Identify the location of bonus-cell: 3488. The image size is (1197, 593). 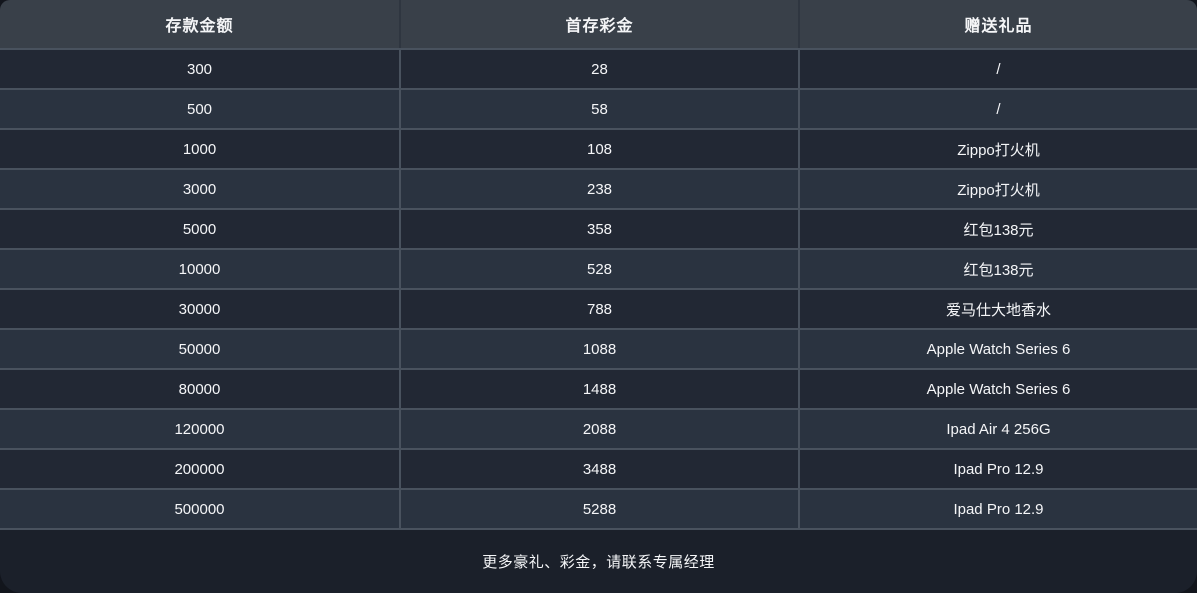
(598, 469).